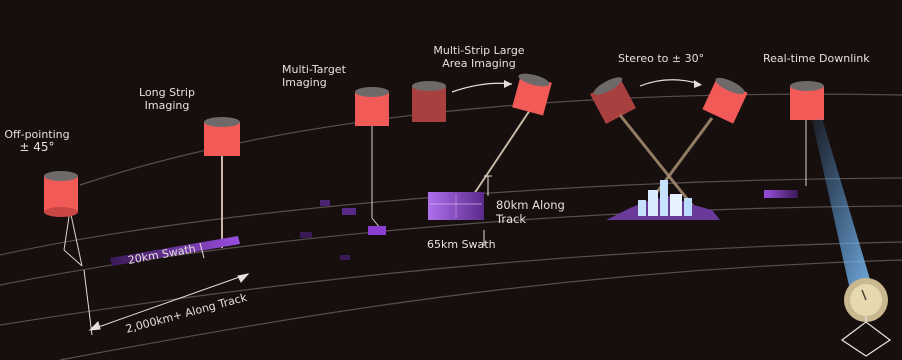 This screenshot has height=360, width=902. Describe the element at coordinates (866, 317) in the screenshot. I see `ground-station-dish-icon` at that location.